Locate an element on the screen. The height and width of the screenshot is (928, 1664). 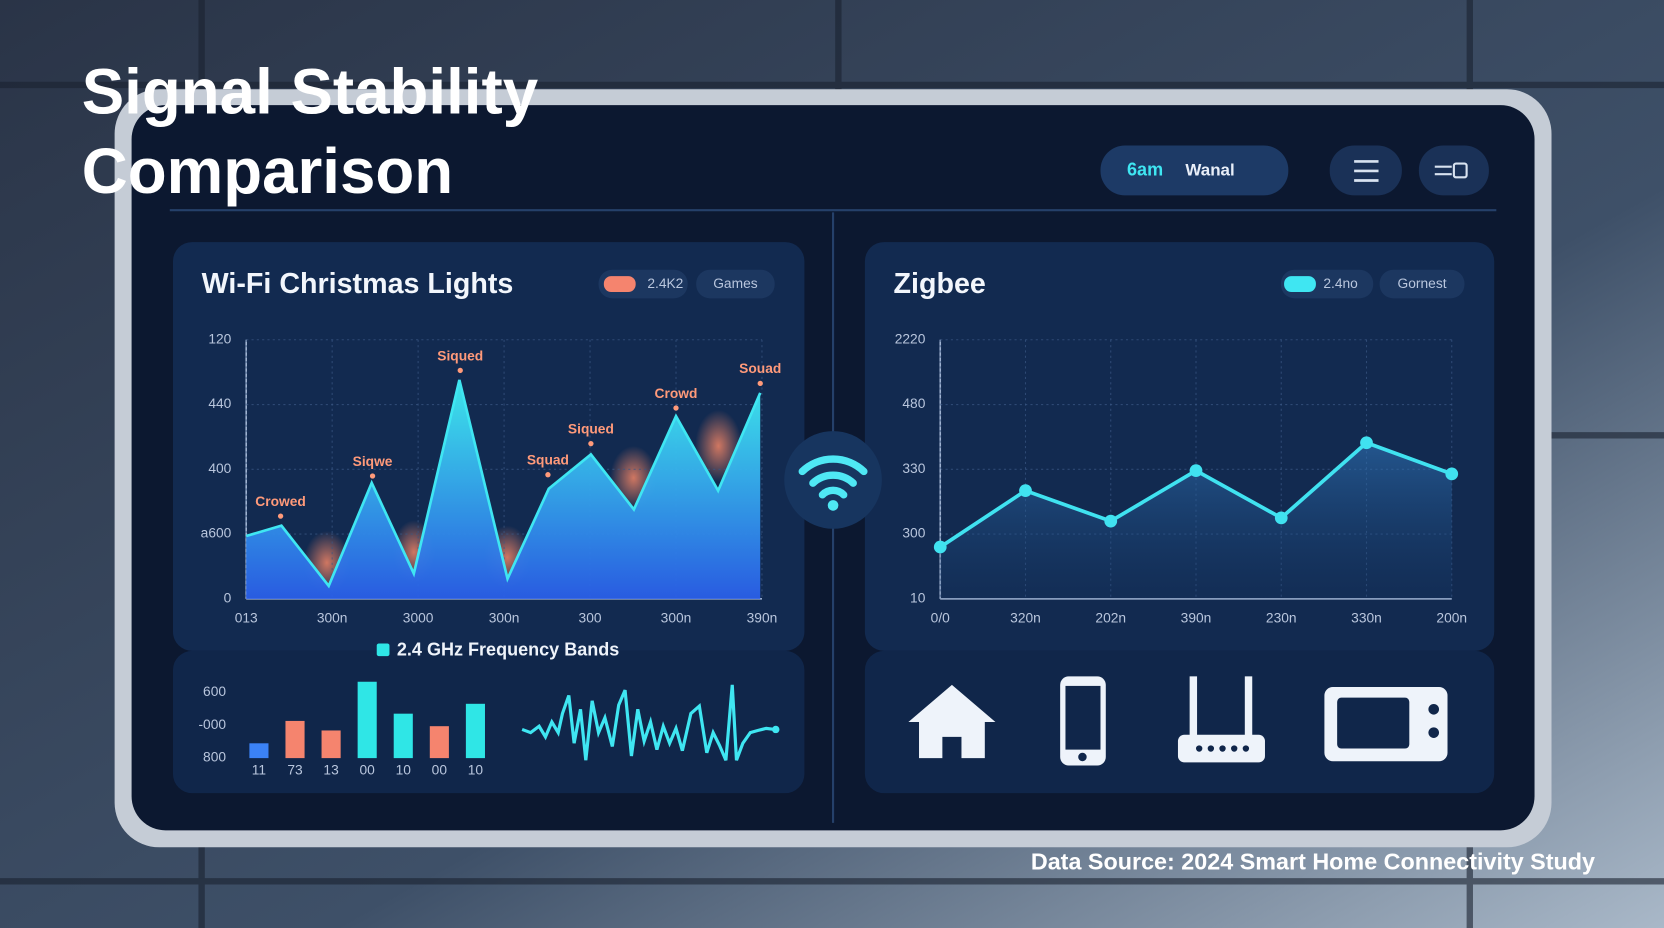
y-tick-label: 400 is located at coordinates (219, 468).